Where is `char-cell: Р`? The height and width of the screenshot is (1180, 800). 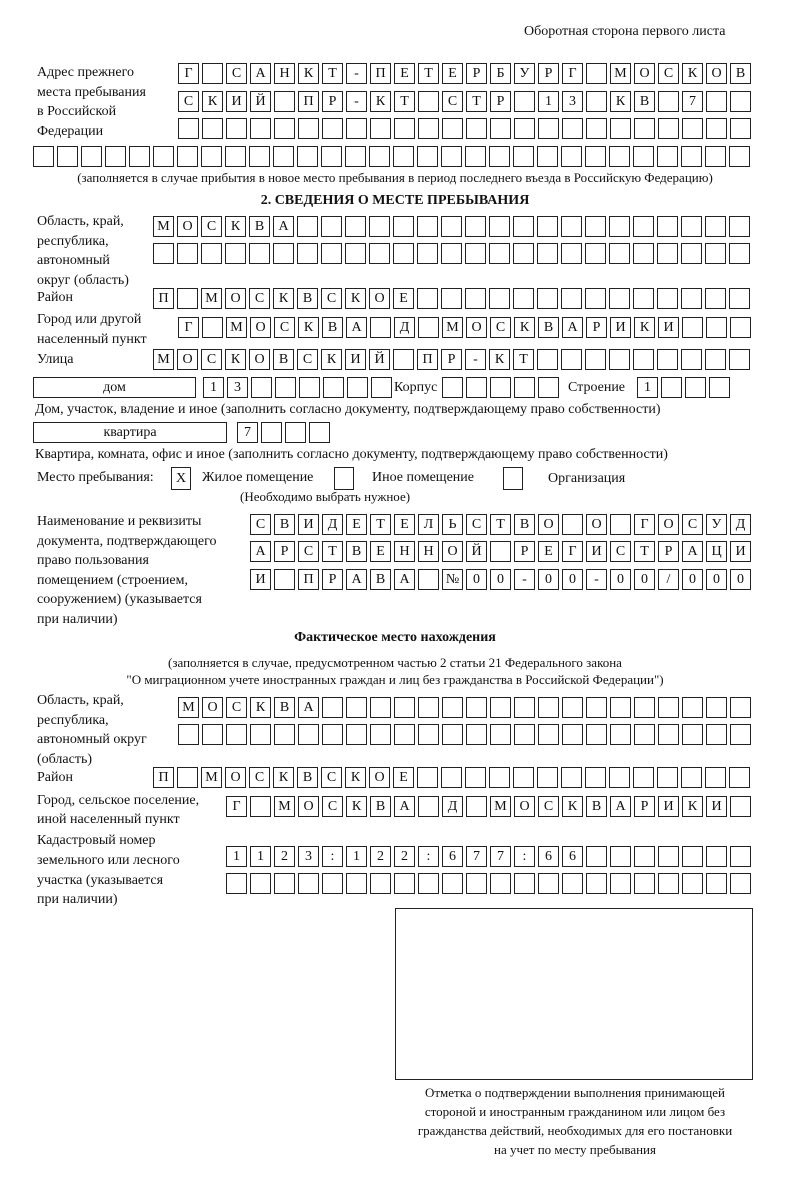 char-cell: Р is located at coordinates (284, 551).